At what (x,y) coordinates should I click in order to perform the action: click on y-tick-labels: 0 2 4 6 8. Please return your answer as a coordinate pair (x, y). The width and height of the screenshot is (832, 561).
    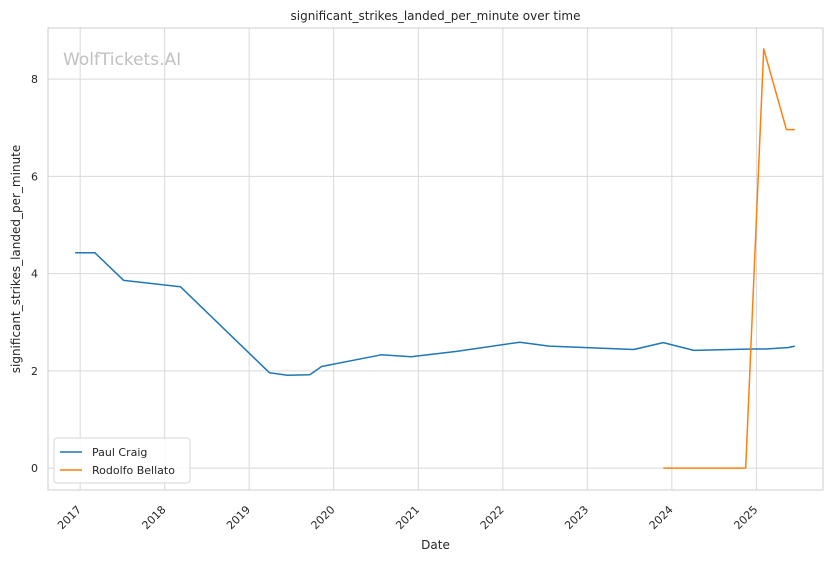
    Looking at the image, I should click on (34, 274).